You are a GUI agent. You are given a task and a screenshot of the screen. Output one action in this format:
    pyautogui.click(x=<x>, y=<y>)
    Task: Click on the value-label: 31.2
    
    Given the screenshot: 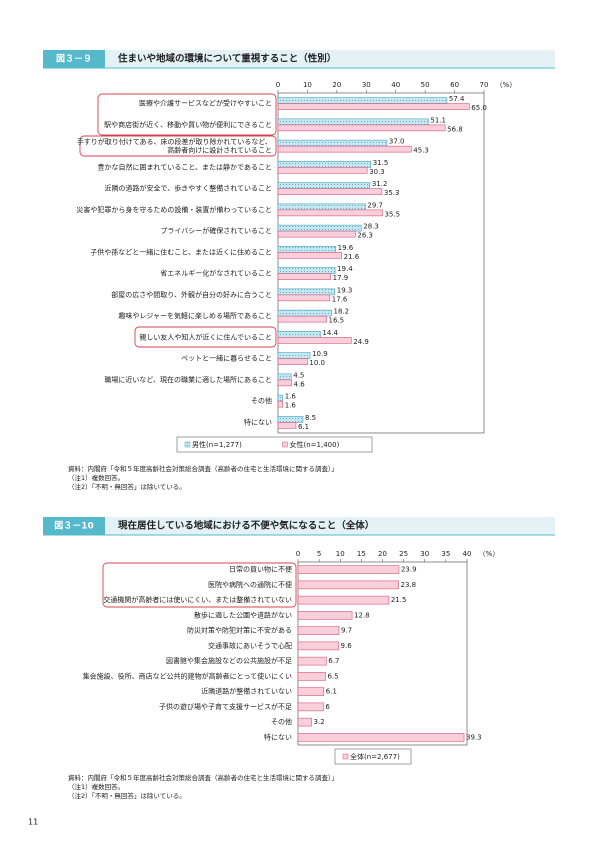 What is the action you would take?
    pyautogui.click(x=380, y=184)
    